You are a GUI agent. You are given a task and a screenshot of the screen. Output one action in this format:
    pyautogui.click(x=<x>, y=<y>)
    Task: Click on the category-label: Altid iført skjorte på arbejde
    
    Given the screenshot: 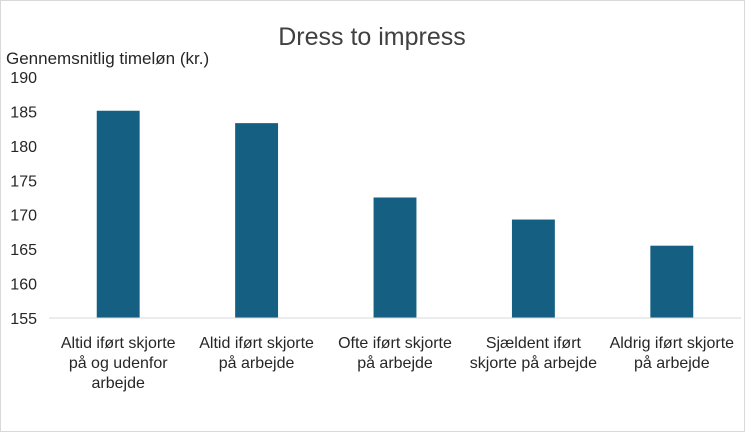 What is the action you would take?
    pyautogui.click(x=256, y=353)
    